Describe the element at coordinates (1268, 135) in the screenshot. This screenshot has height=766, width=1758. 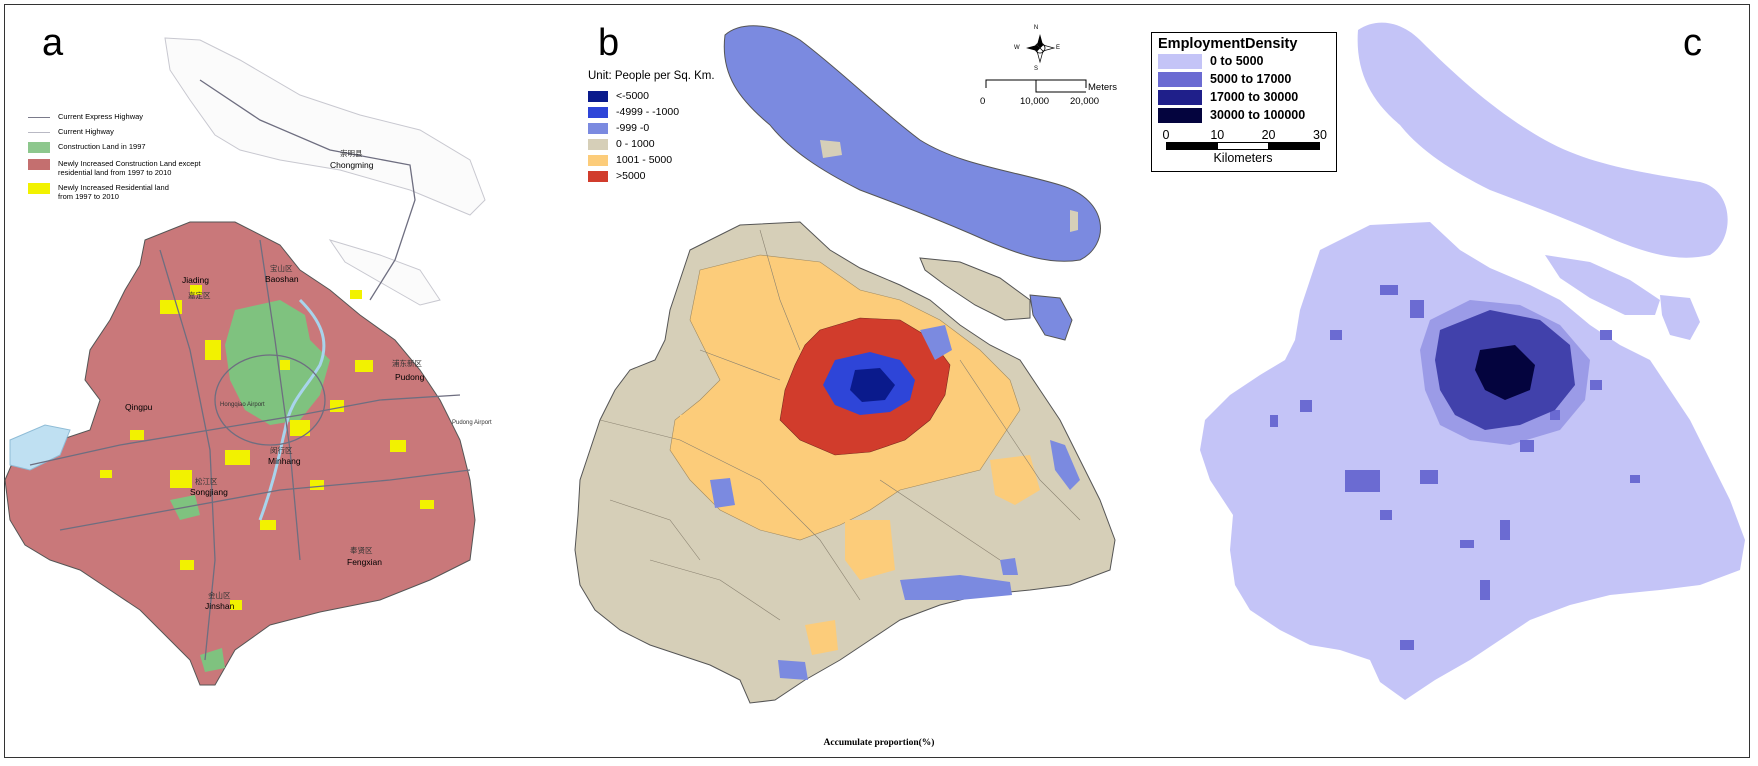
I see `scale-c-tick: 20` at that location.